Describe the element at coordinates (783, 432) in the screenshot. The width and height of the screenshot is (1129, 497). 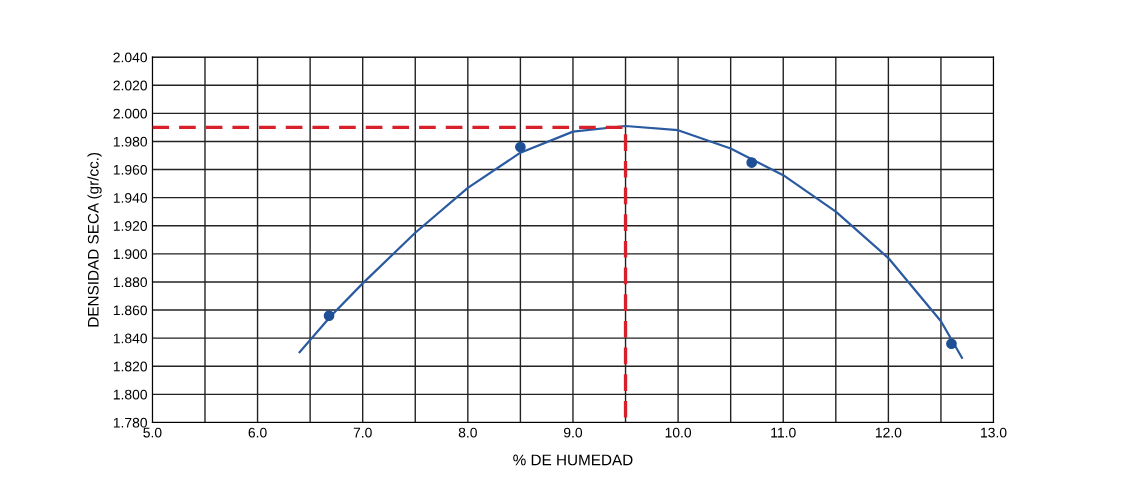
I see `x-tick-label: 11.0` at that location.